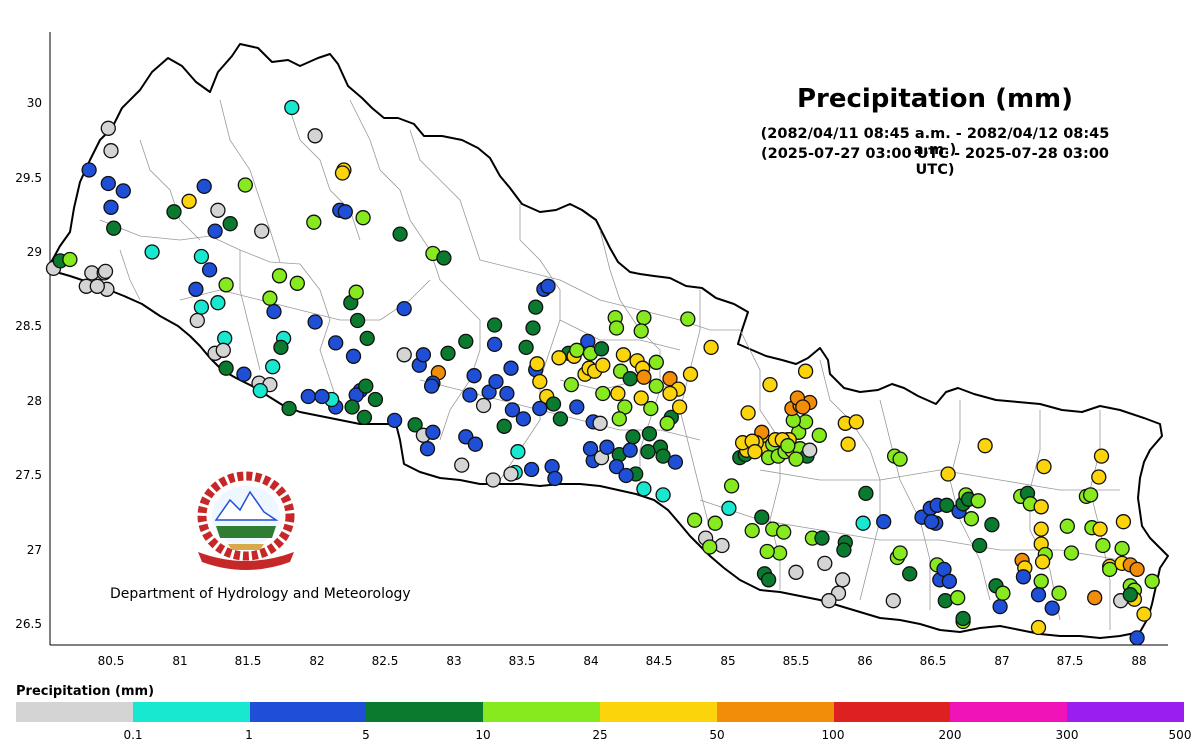  Describe the element at coordinates (317, 661) in the screenshot. I see `lon-tick: 82` at that location.